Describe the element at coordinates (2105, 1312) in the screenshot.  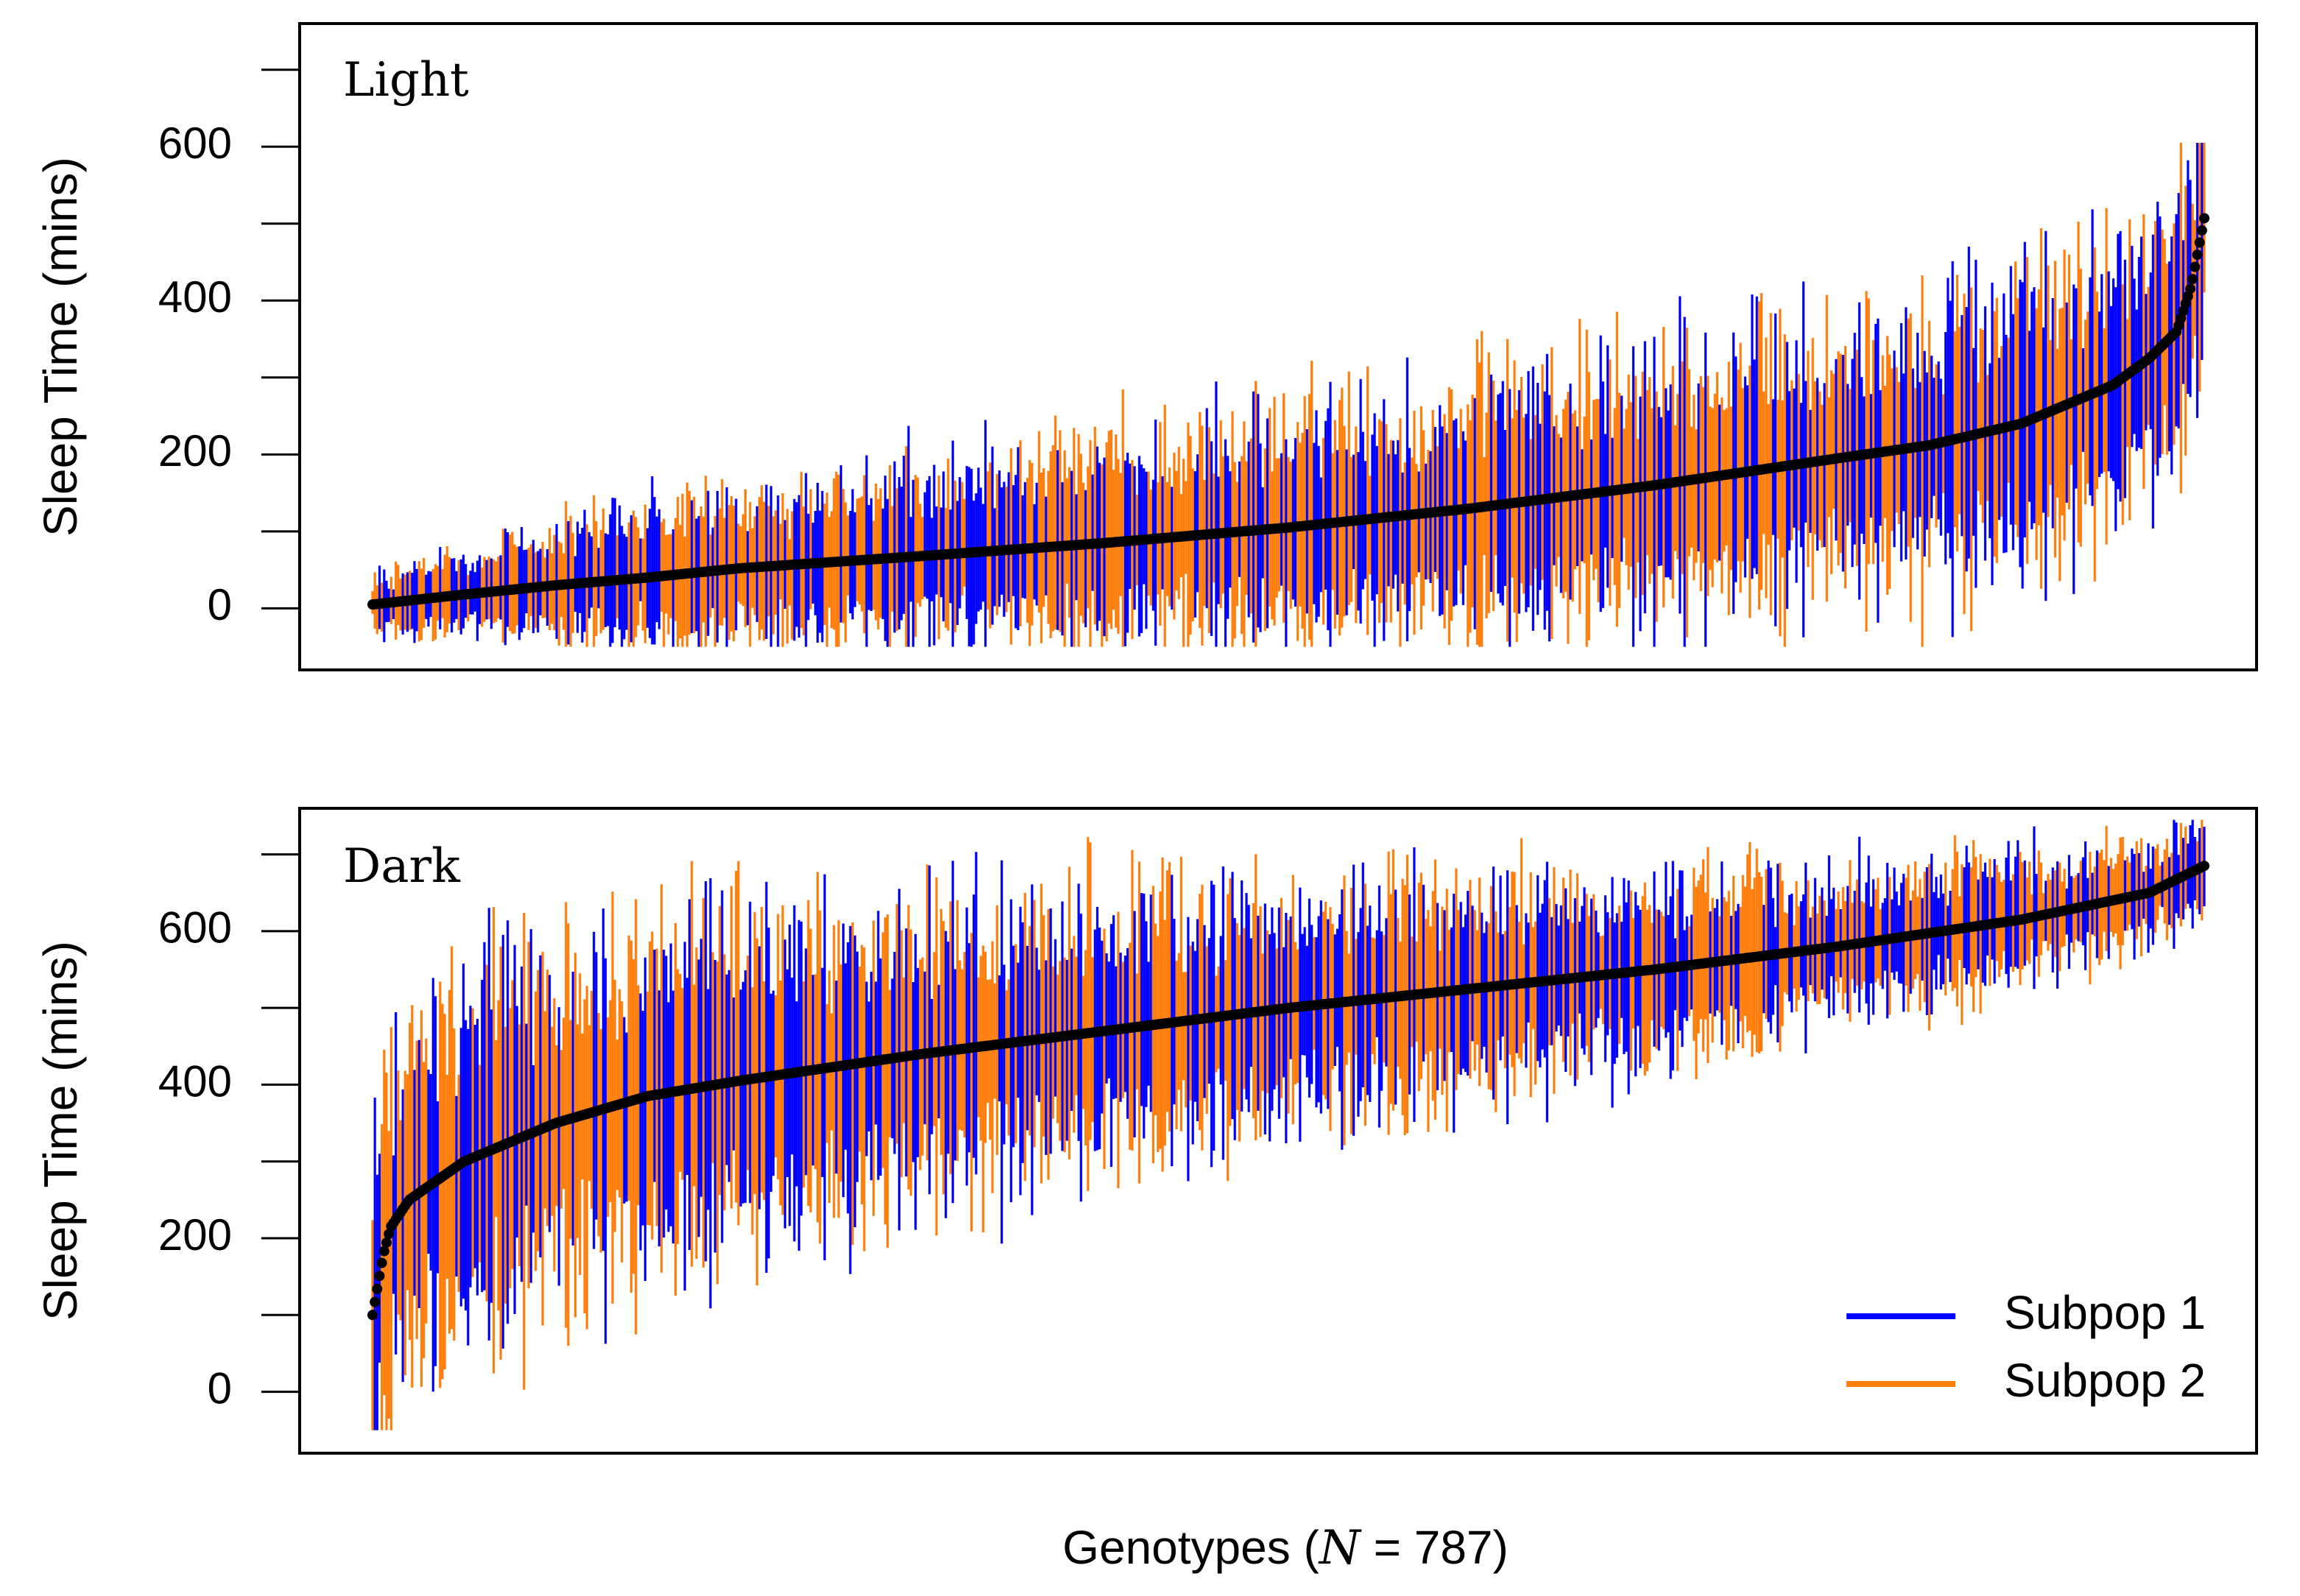
I see `legend-label-subpop-1: Subpop 1` at that location.